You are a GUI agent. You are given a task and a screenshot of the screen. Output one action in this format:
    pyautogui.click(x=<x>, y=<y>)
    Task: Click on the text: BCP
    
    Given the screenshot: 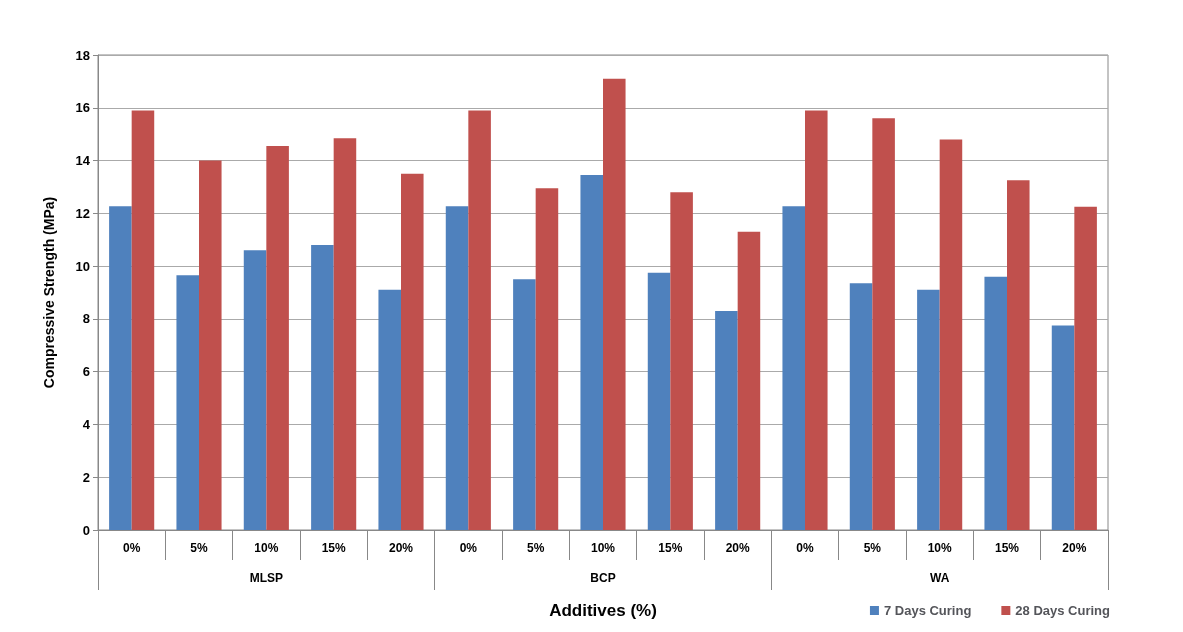 What is the action you would take?
    pyautogui.click(x=603, y=578)
    